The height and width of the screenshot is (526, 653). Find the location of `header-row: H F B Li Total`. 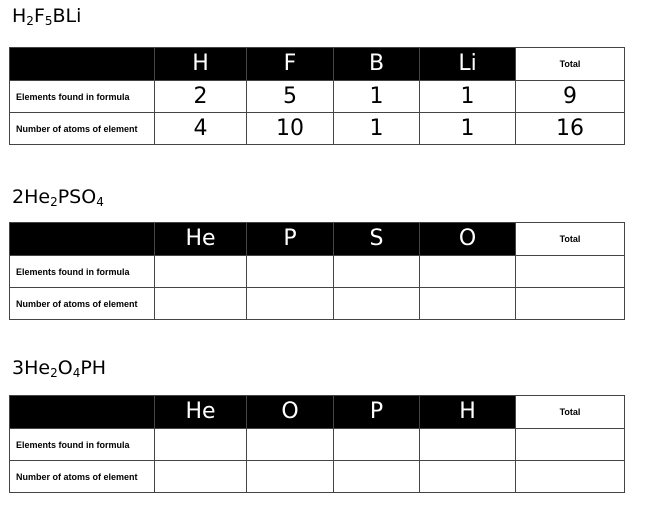

header-row: H F B Li Total is located at coordinates (317, 64).